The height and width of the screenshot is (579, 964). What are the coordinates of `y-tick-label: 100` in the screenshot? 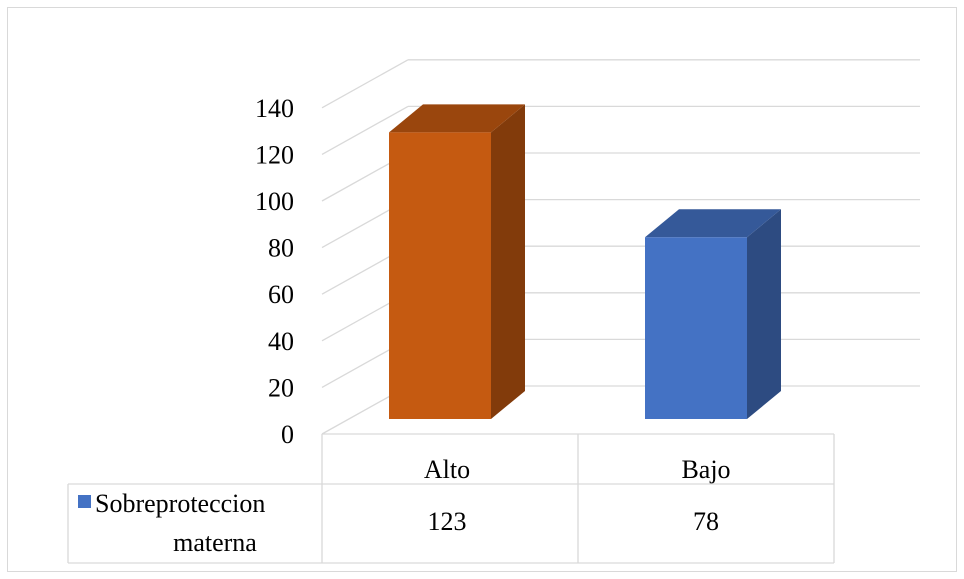 It's located at (274, 201).